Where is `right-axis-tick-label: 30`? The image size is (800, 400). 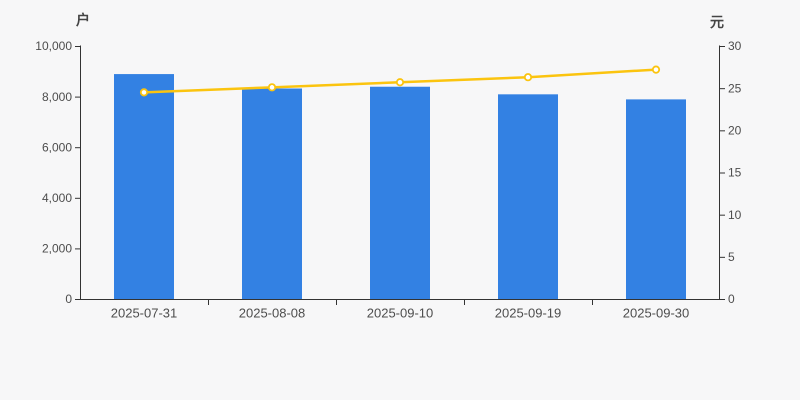 right-axis-tick-label: 30 is located at coordinates (735, 46).